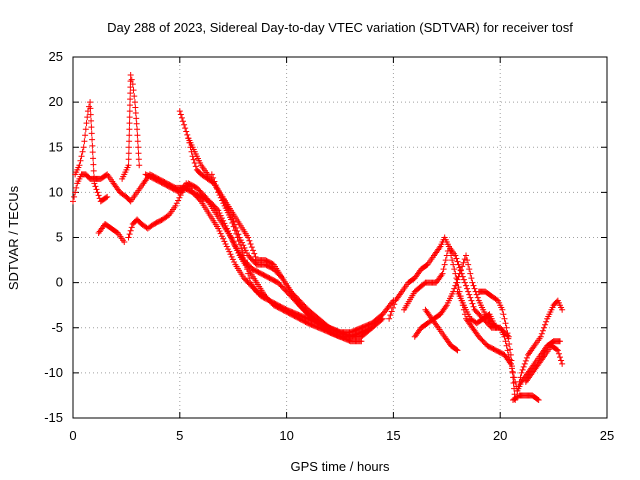 Image resolution: width=640 pixels, height=480 pixels. Describe the element at coordinates (500, 435) in the screenshot. I see `x-tick-label: 20` at that location.